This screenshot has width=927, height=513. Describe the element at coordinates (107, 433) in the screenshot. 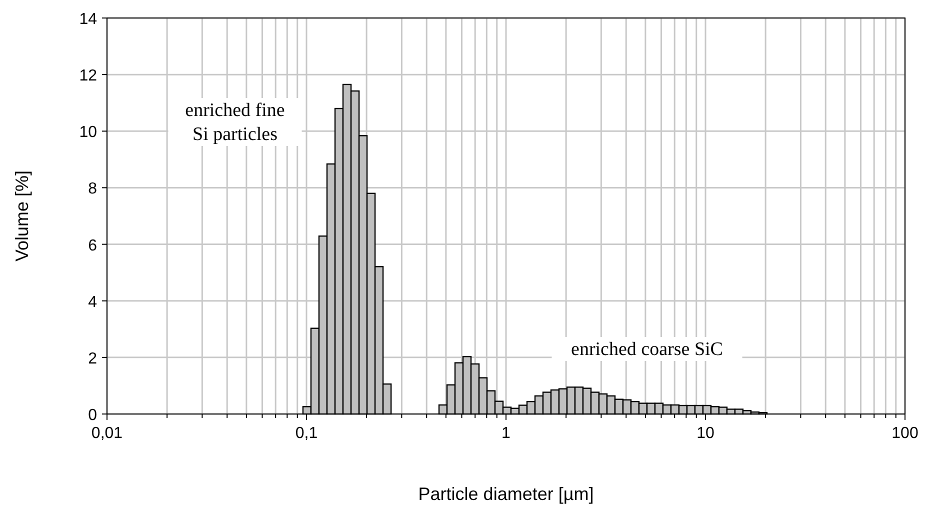

I see `x-tick-label: 0,01` at that location.